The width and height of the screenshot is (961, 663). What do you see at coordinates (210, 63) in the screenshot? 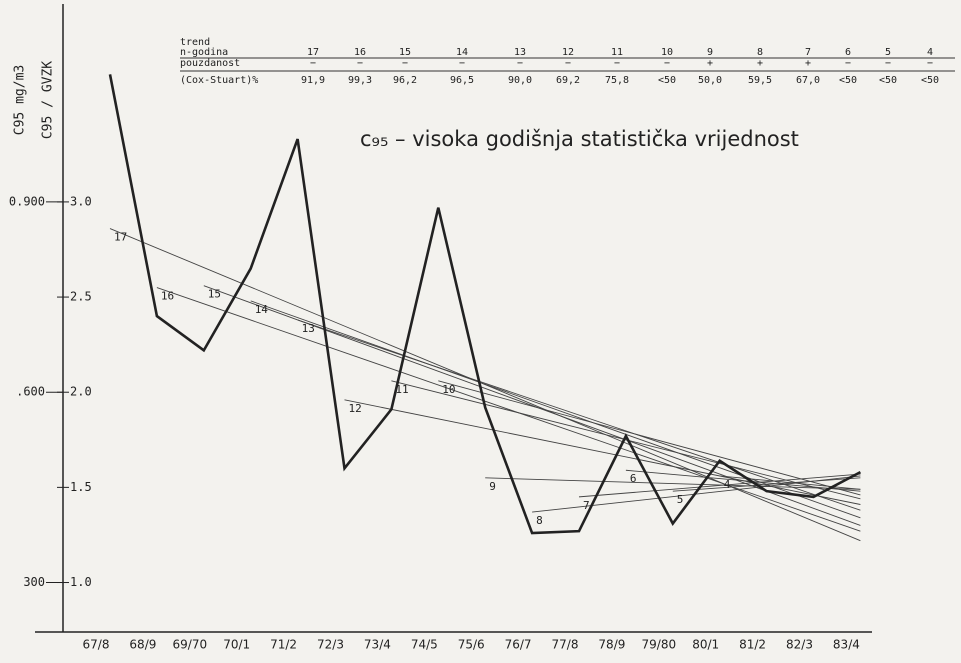
I see `table-row-label: pouzdanost` at bounding box center [210, 63].